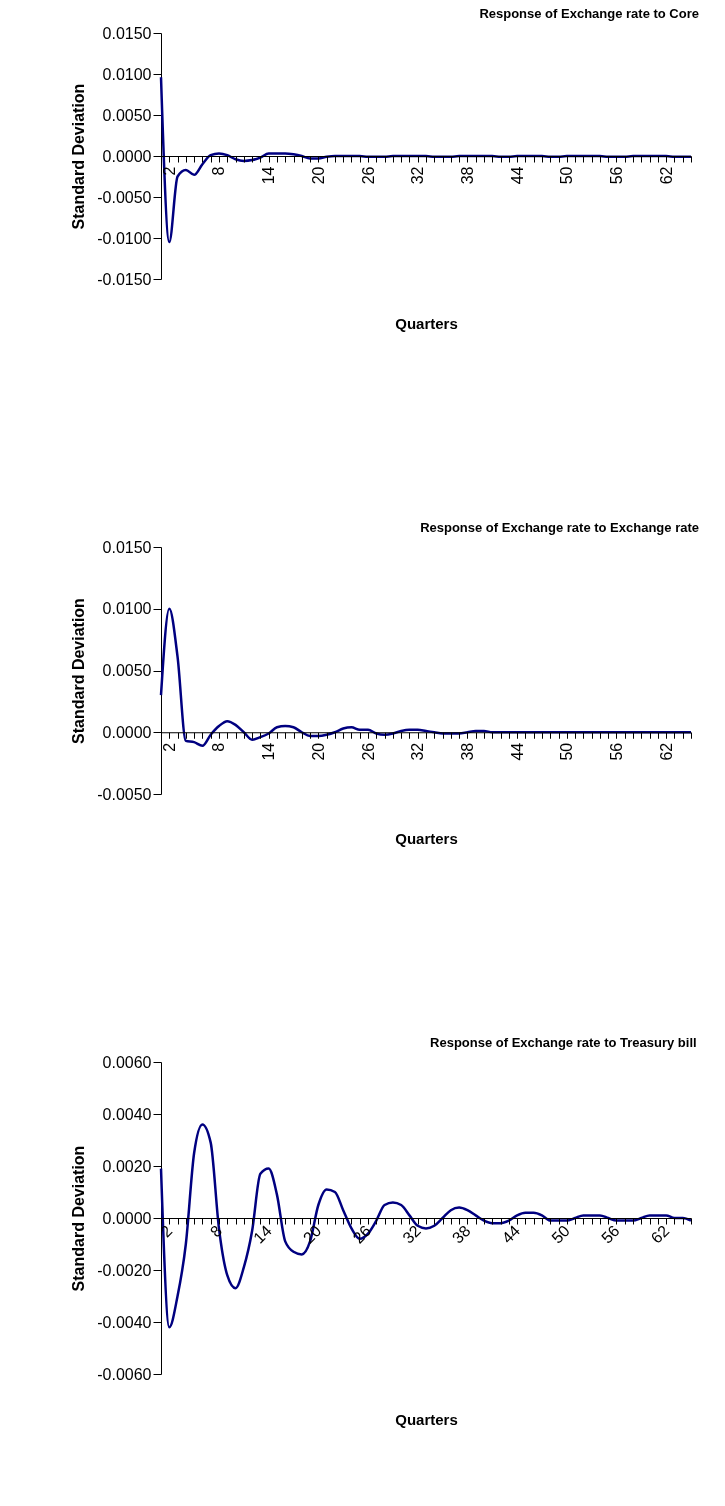 Image resolution: width=725 pixels, height=1506 pixels. Describe the element at coordinates (124, 1374) in the screenshot. I see `y-tick-label: -0.0060` at that location.